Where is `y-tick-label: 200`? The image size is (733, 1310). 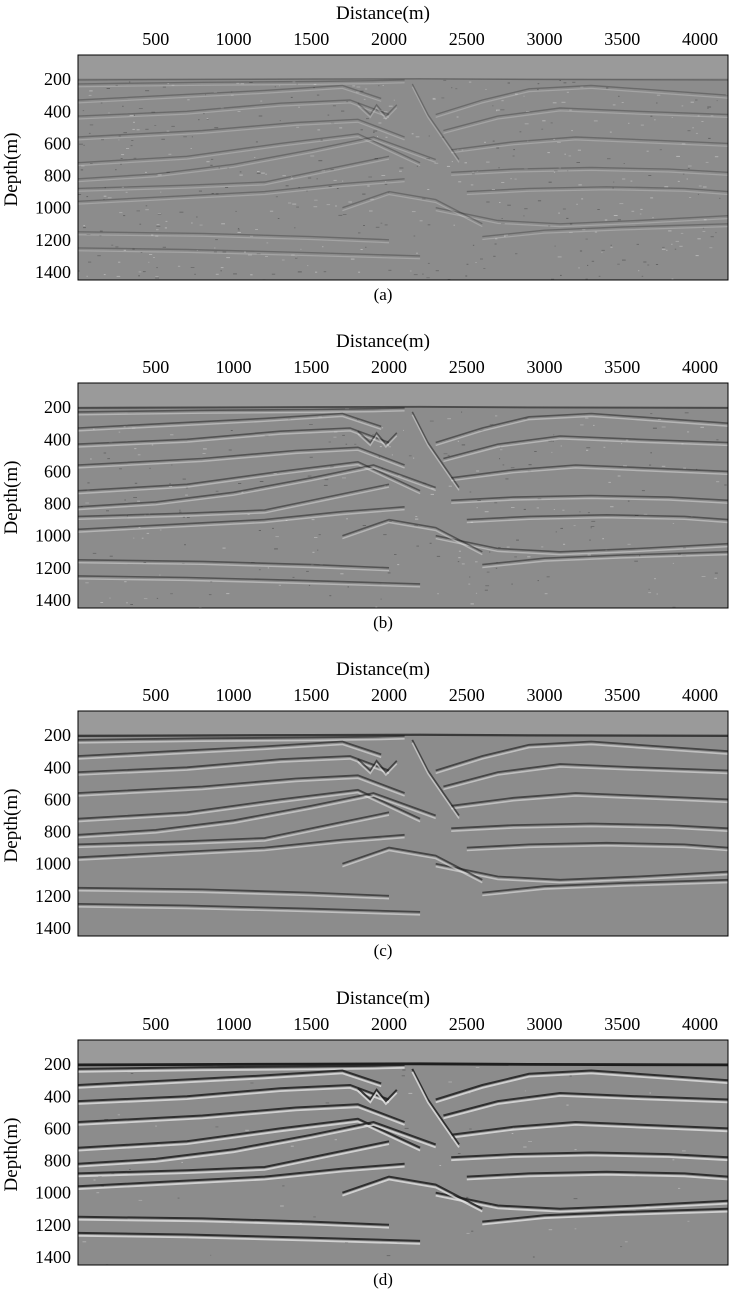
y-tick-label: 200 is located at coordinates (57, 735).